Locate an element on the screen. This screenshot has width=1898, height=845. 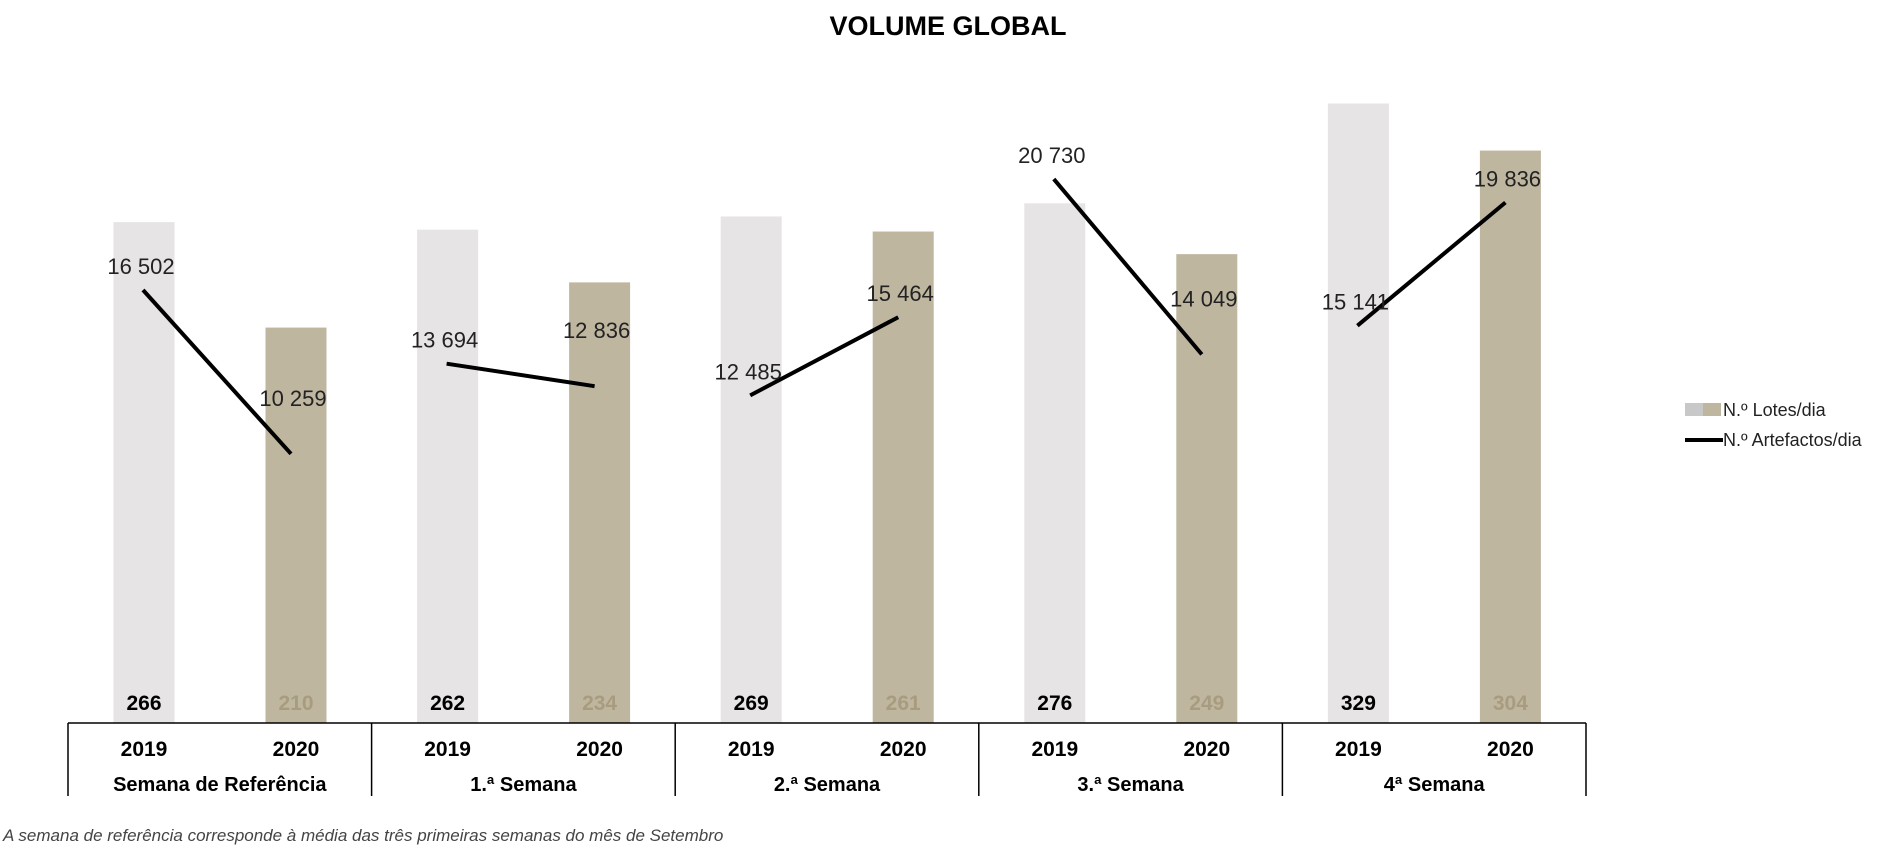
legend-label-lotes: N.º Lotes/dia is located at coordinates (1775, 410).